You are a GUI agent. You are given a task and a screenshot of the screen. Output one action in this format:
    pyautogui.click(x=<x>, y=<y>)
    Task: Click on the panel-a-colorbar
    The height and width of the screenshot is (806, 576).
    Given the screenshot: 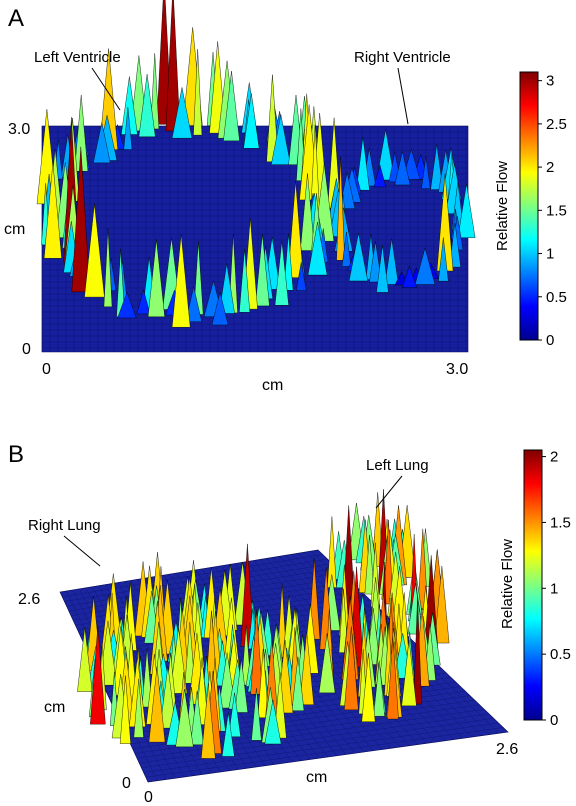 What is the action you would take?
    pyautogui.click(x=529, y=206)
    